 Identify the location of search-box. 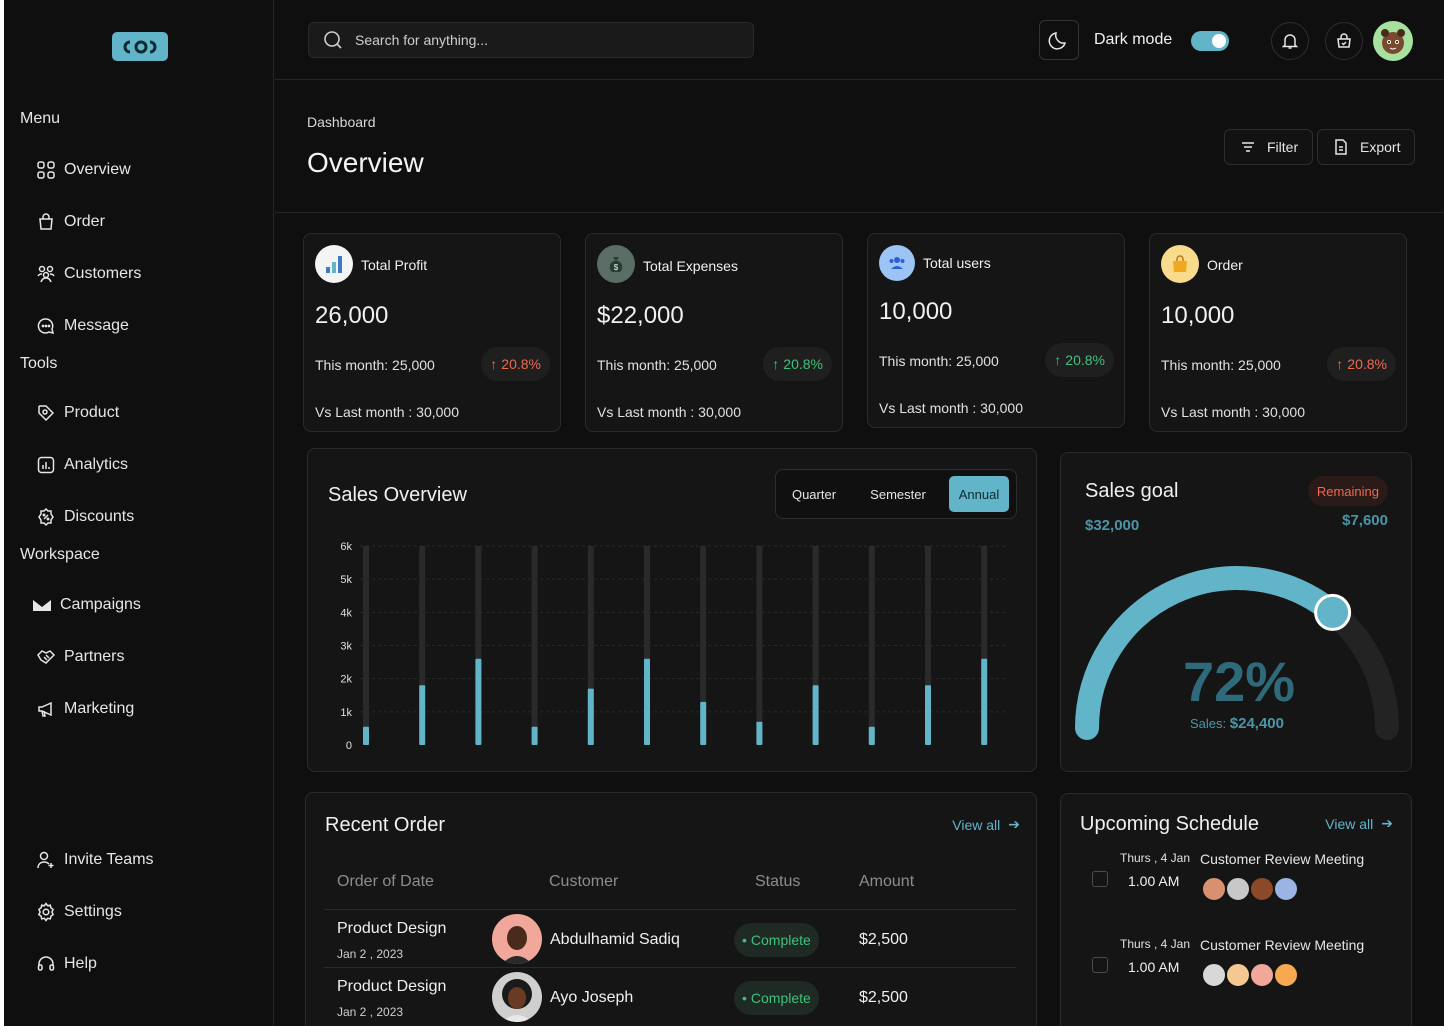
(531, 40).